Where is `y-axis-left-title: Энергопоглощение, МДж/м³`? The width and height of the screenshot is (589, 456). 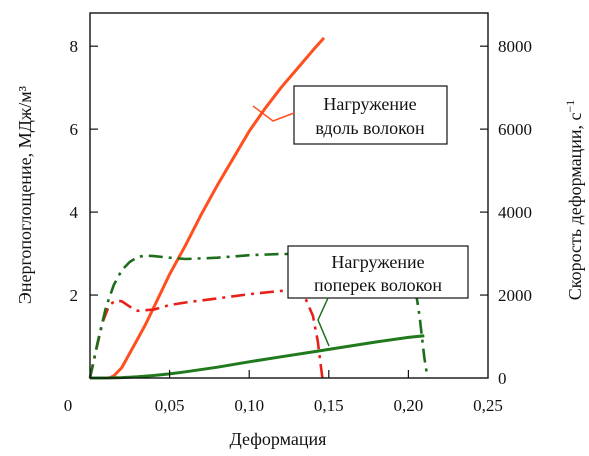 y-axis-left-title: Энергопоглощение, МДж/м³ is located at coordinates (25, 194).